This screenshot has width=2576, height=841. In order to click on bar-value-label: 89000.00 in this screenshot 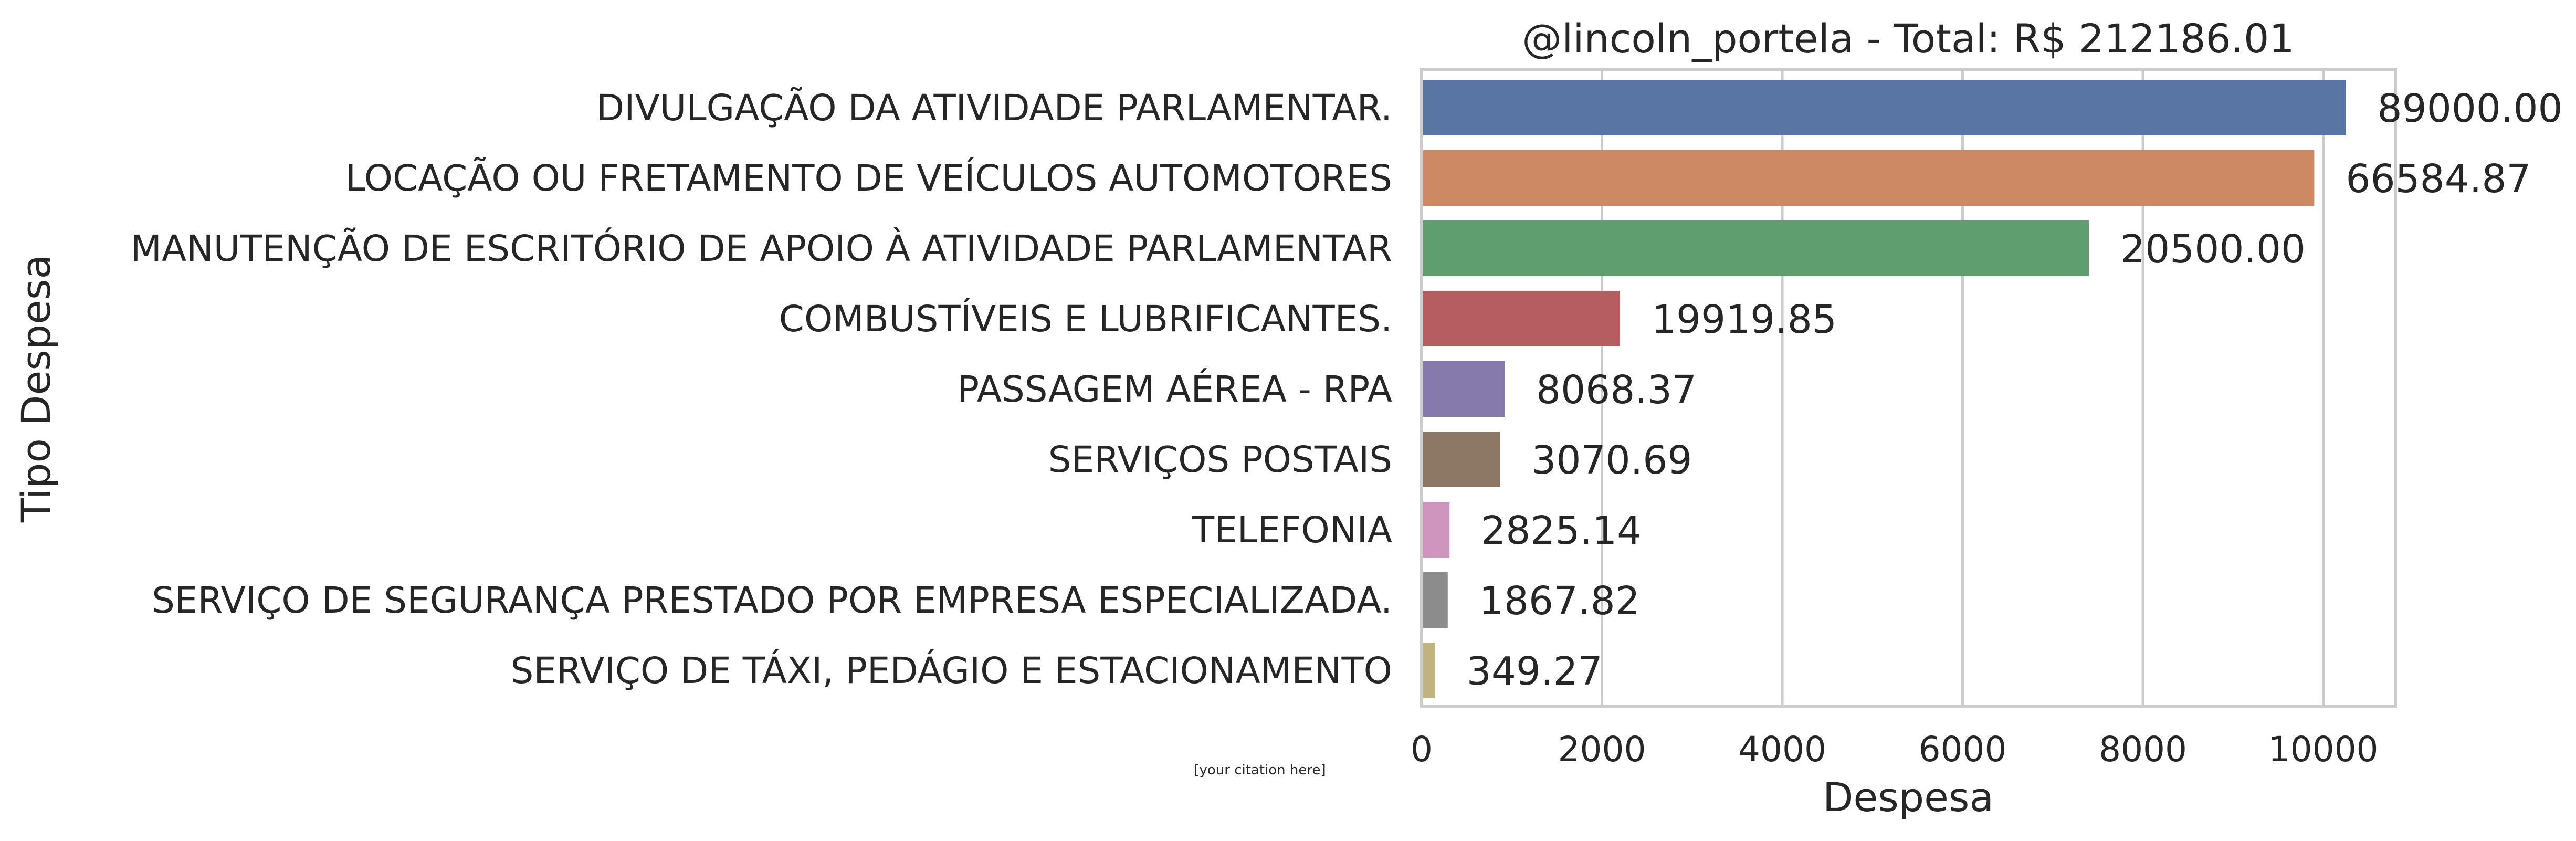, I will do `click(2471, 108)`.